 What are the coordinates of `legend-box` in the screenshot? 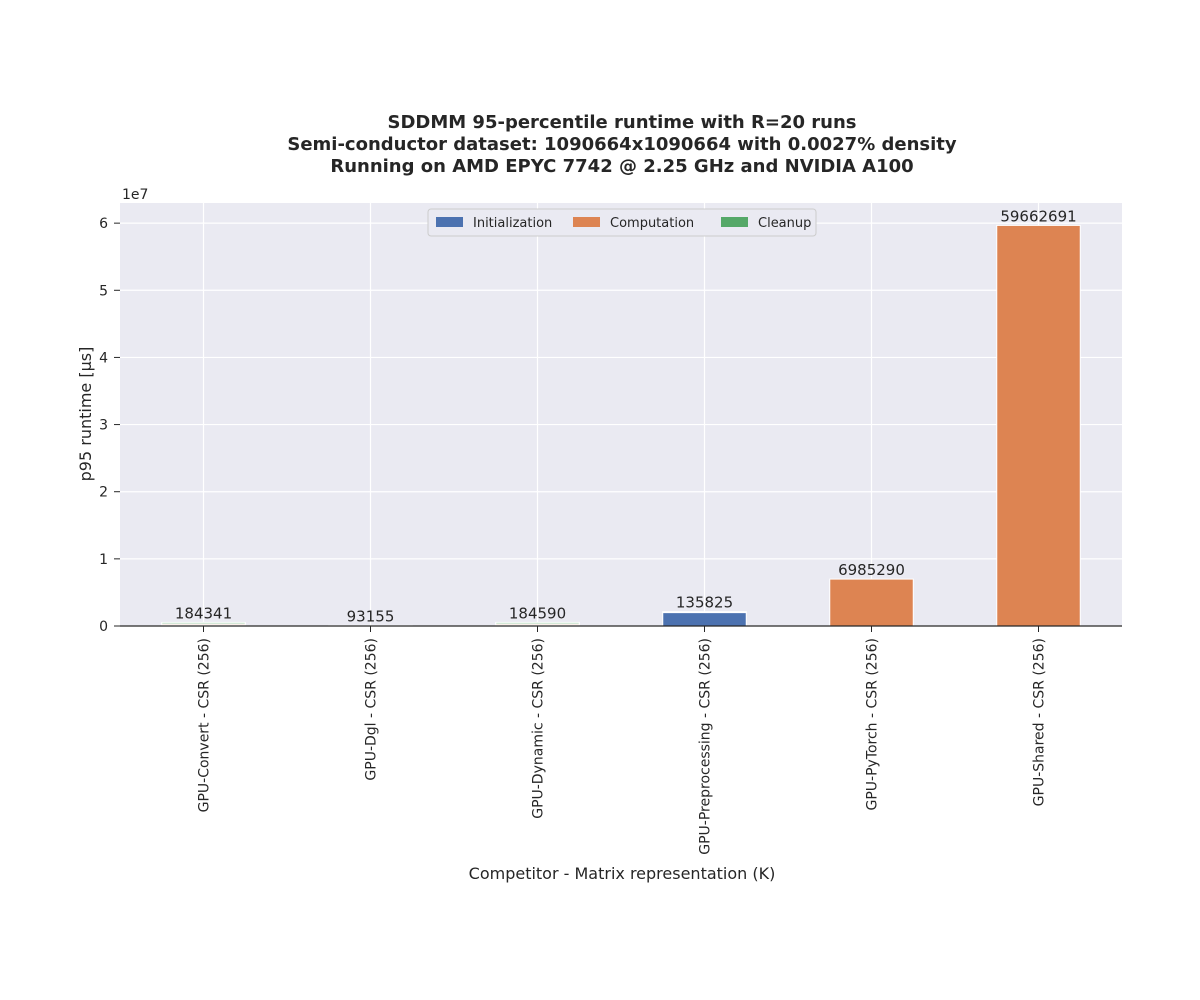 It's located at (622, 222).